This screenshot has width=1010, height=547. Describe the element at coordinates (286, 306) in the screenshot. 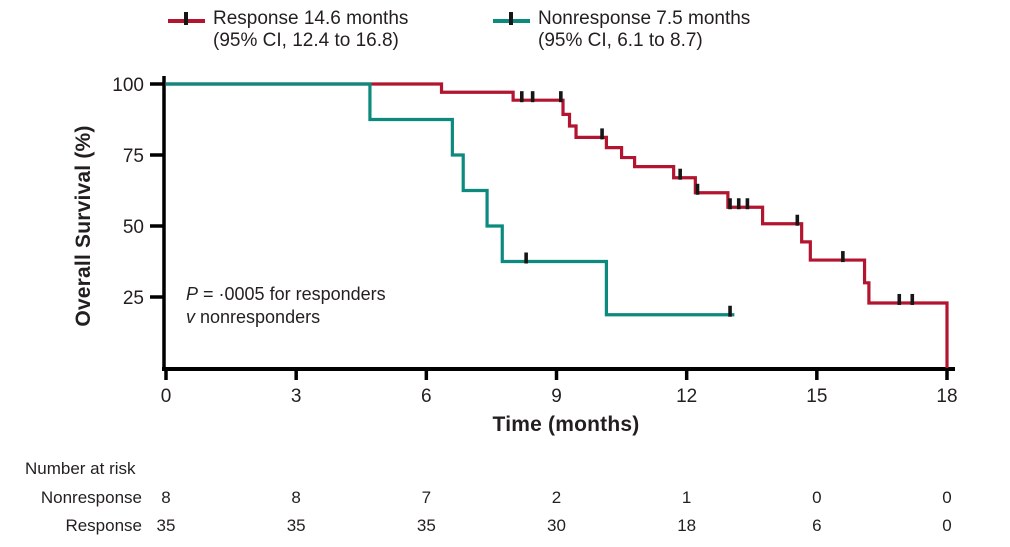

I see `p-value-note: P = ·0005 for responders v nonresponders` at that location.